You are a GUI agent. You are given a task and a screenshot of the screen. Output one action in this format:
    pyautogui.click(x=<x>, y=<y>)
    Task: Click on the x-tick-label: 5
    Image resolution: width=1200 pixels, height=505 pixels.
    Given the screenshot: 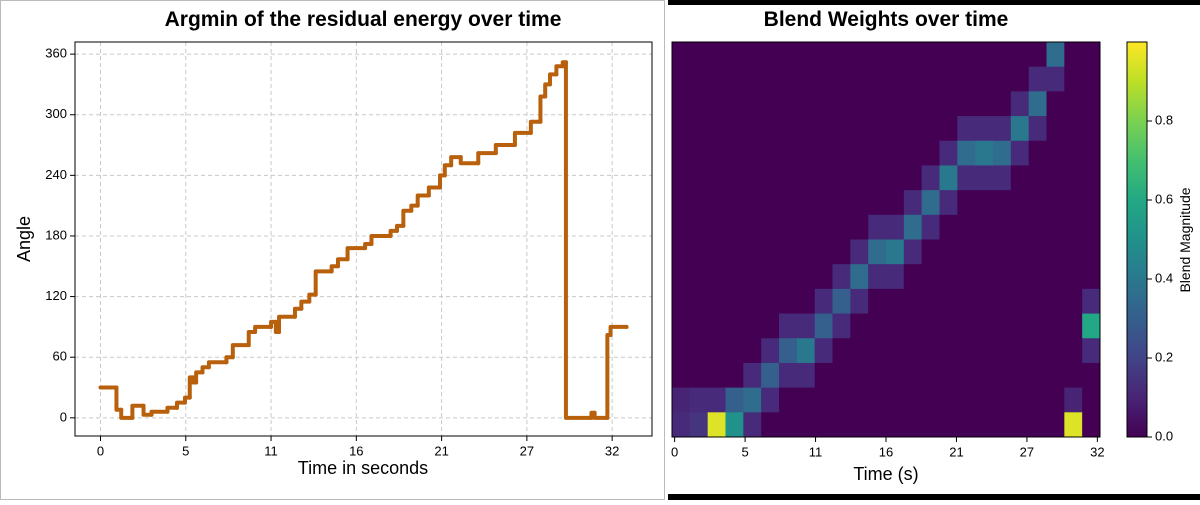 What is the action you would take?
    pyautogui.click(x=744, y=451)
    